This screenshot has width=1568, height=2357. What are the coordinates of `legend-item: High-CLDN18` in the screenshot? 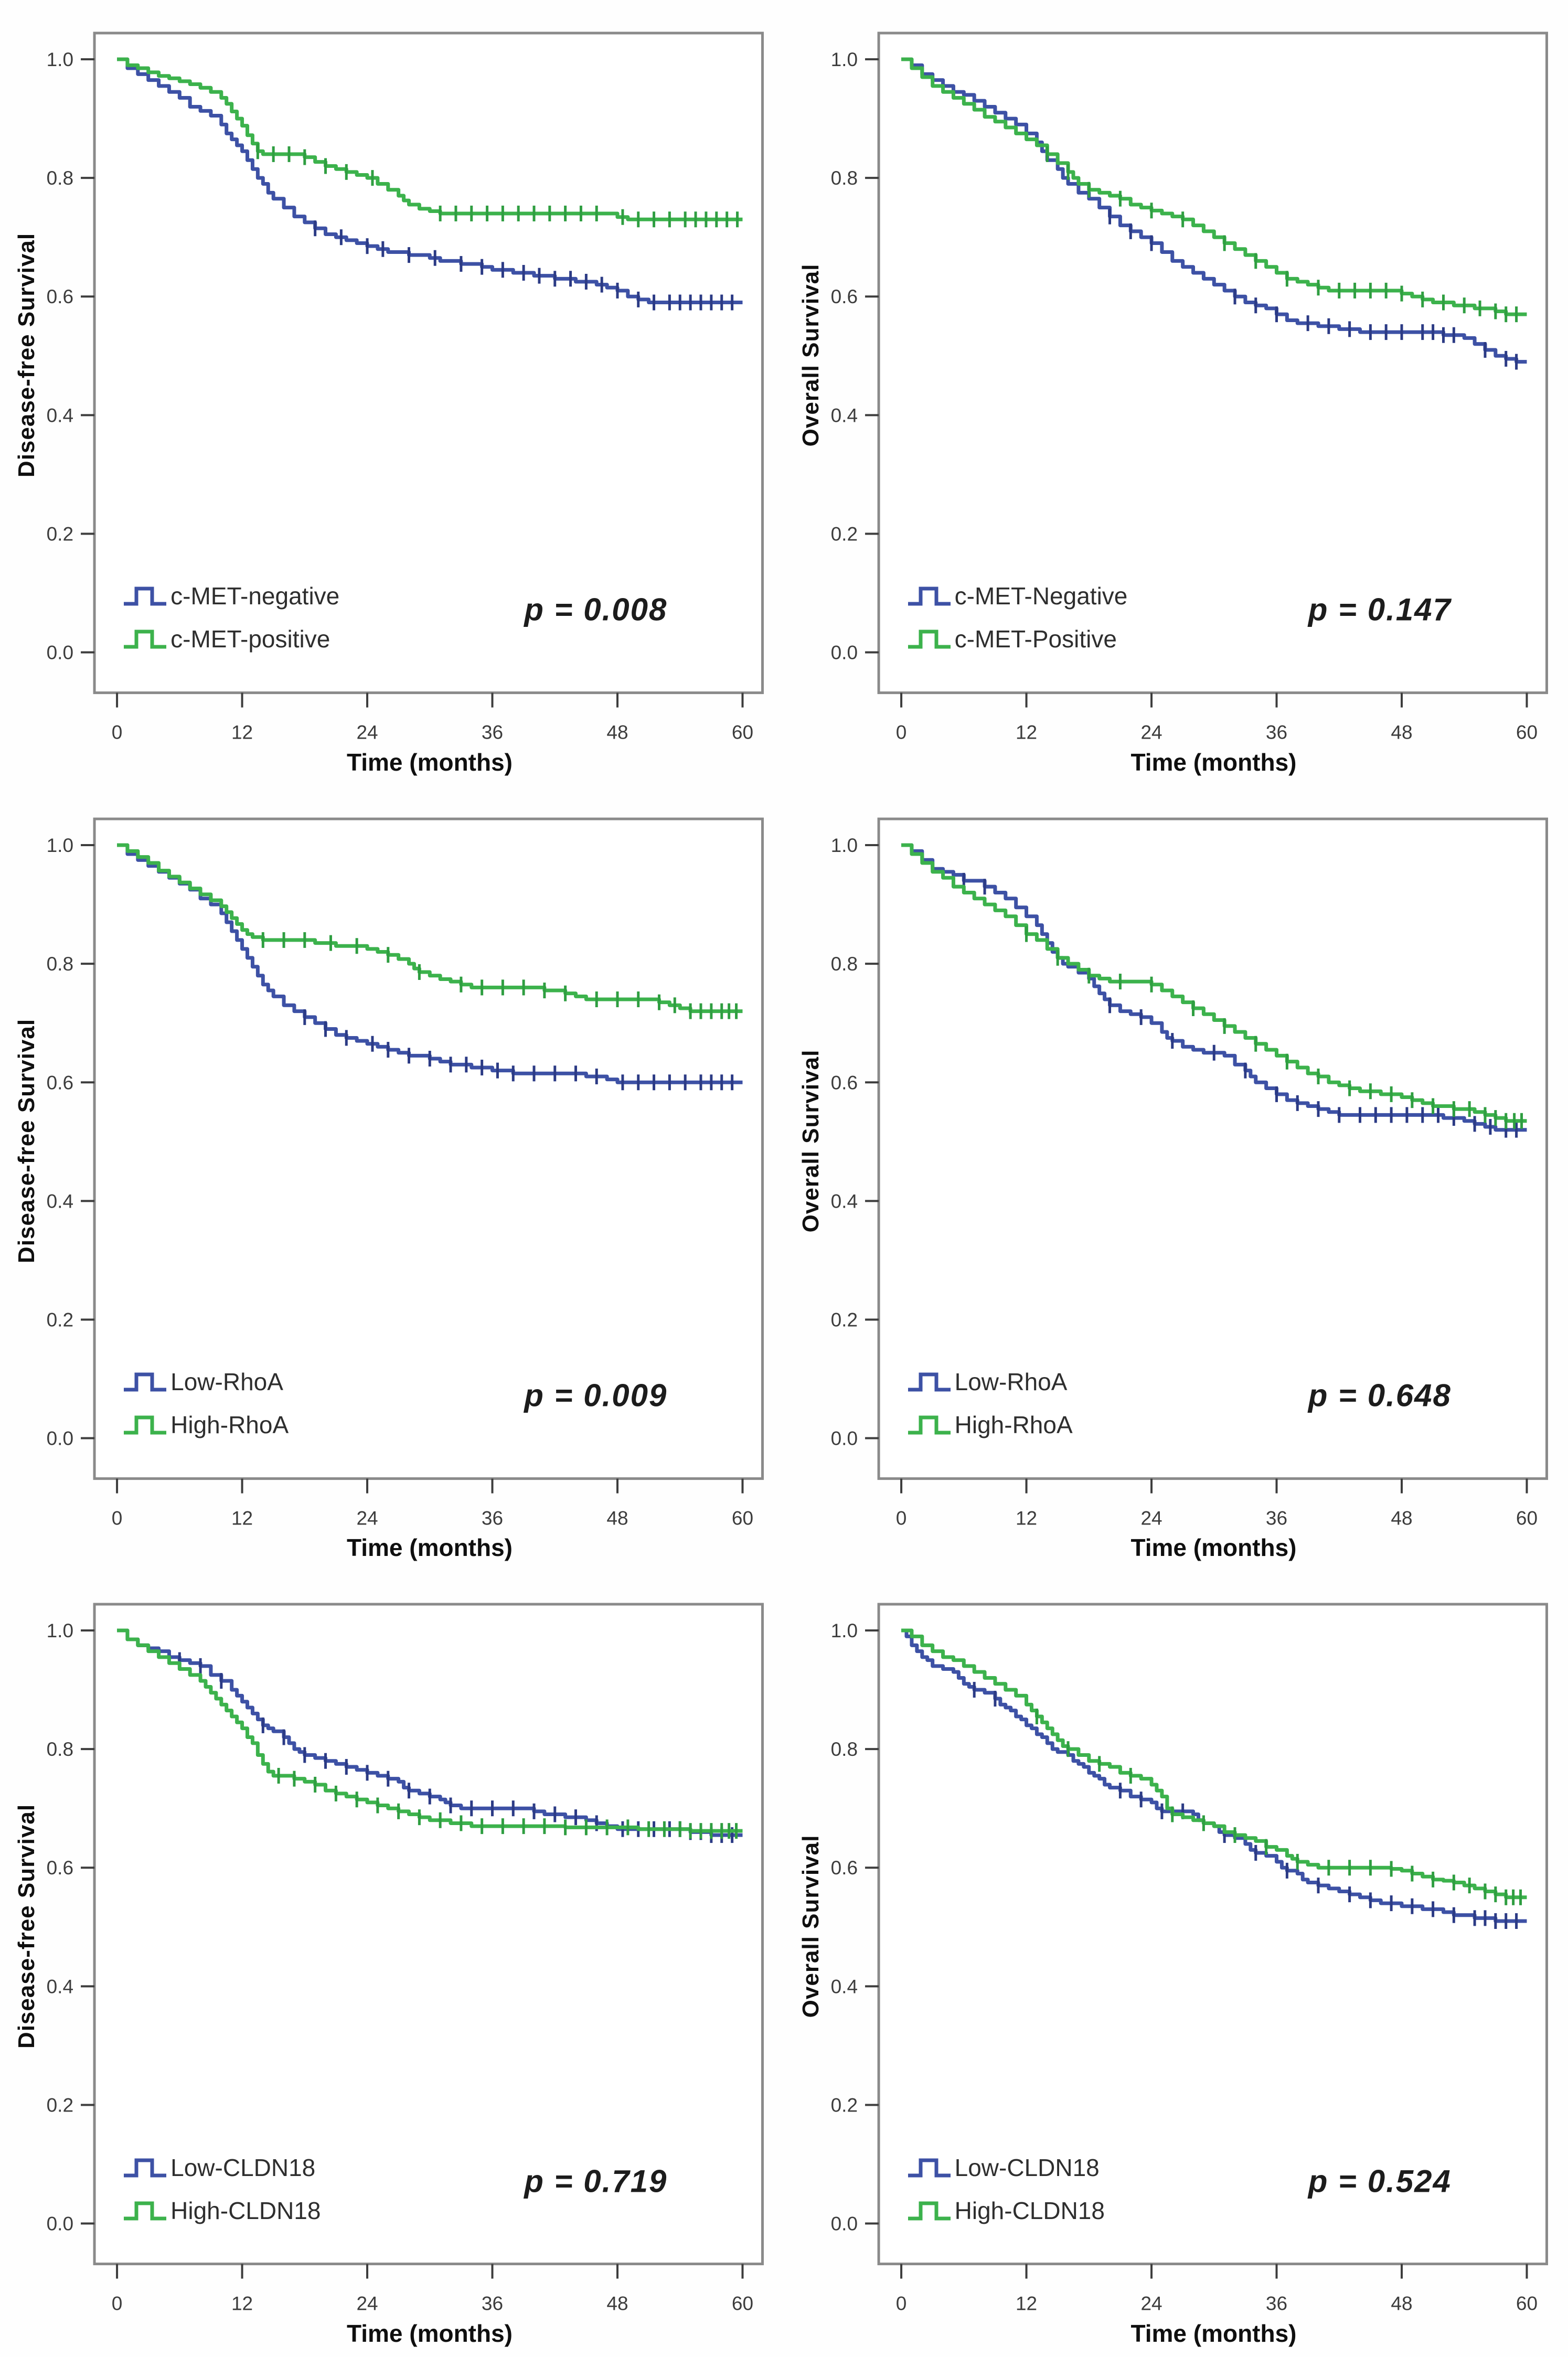 It's located at (1005, 2210).